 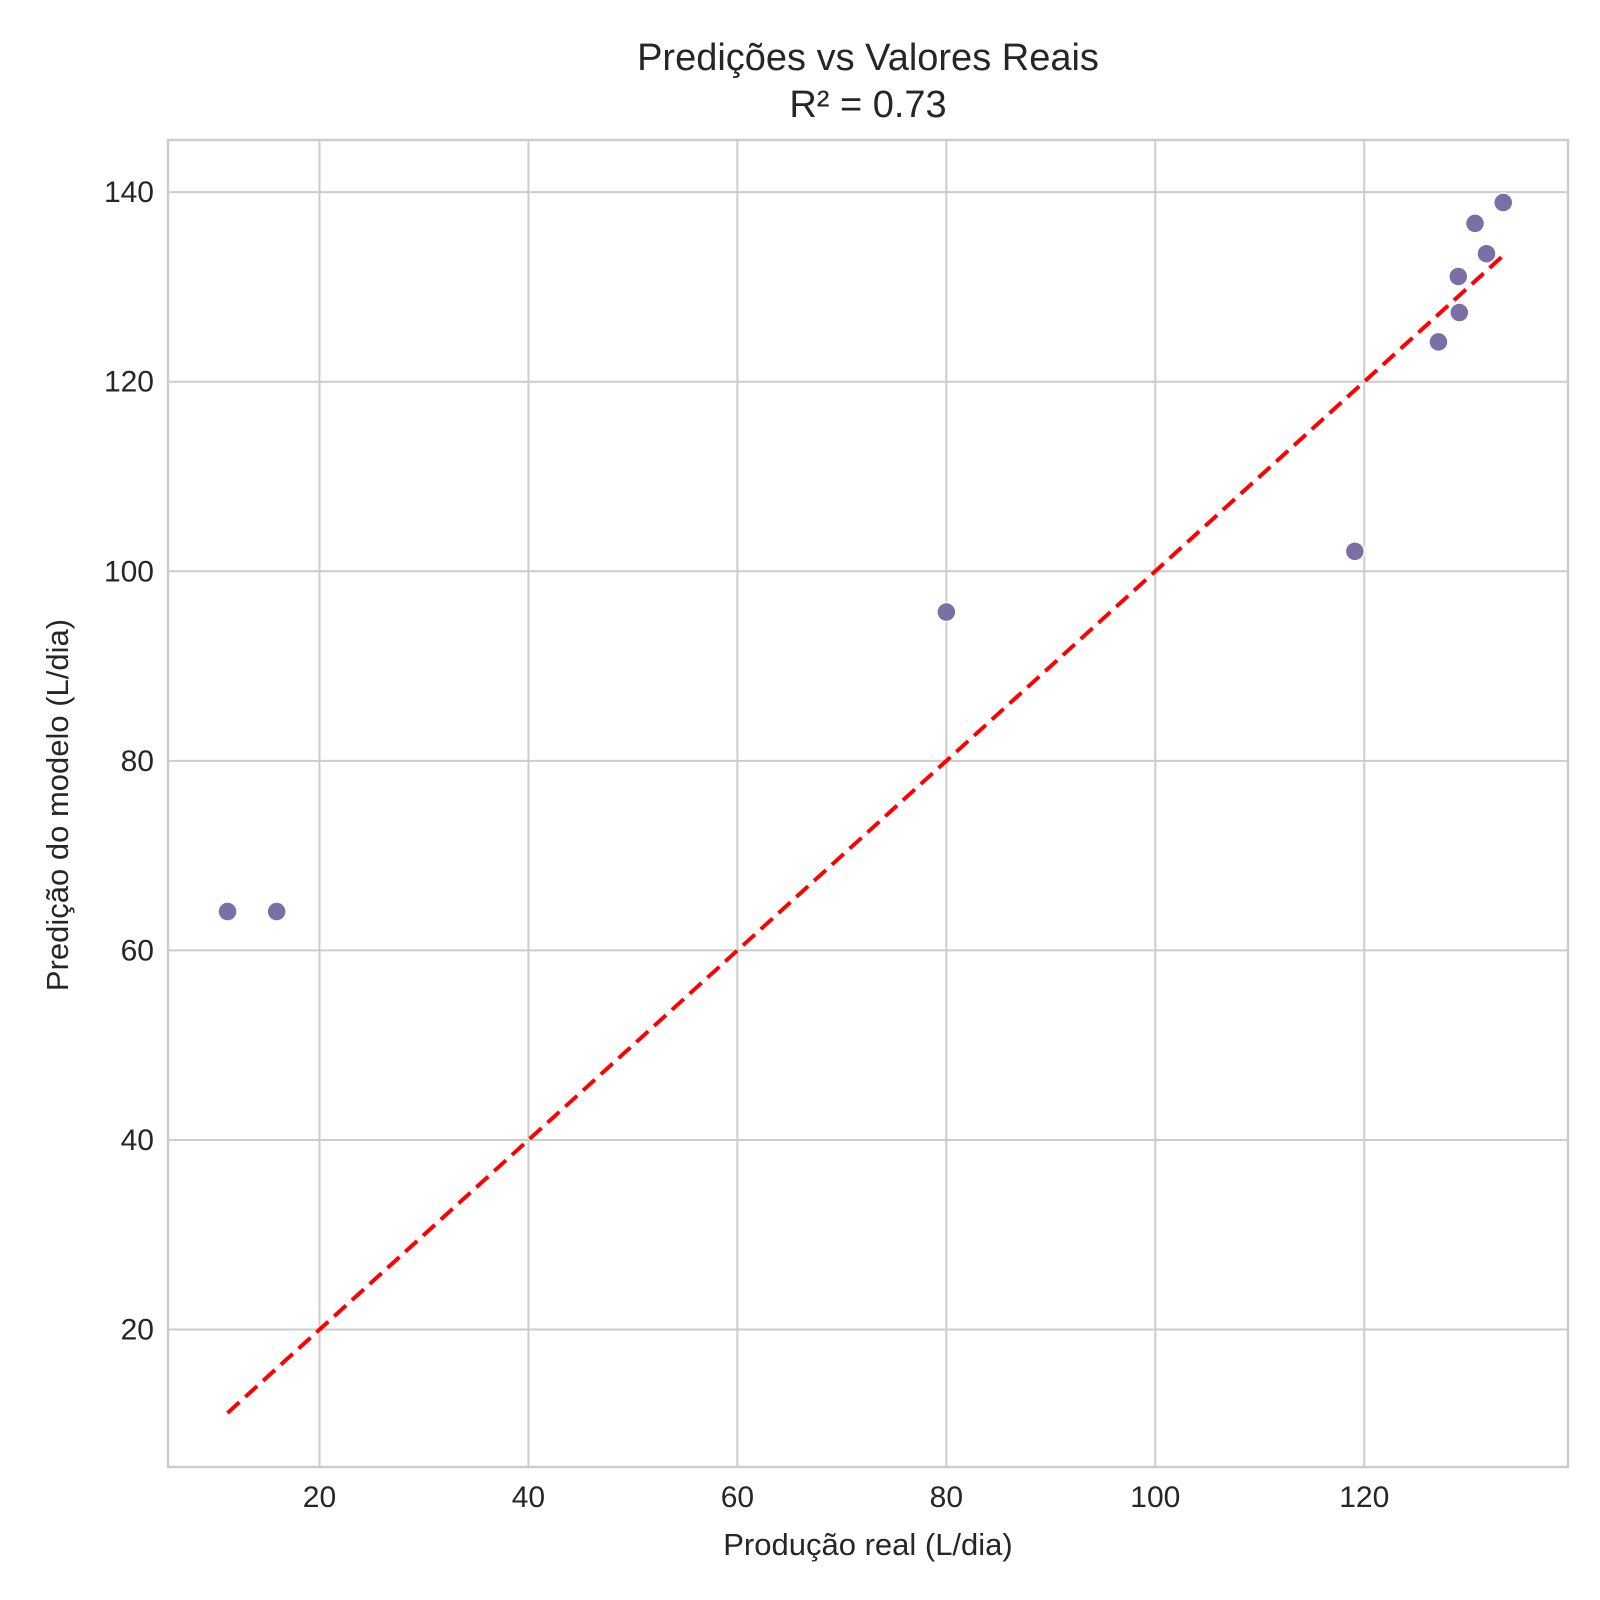 What do you see at coordinates (868, 1544) in the screenshot?
I see `x-axis-label: Produção real (L/dia)` at bounding box center [868, 1544].